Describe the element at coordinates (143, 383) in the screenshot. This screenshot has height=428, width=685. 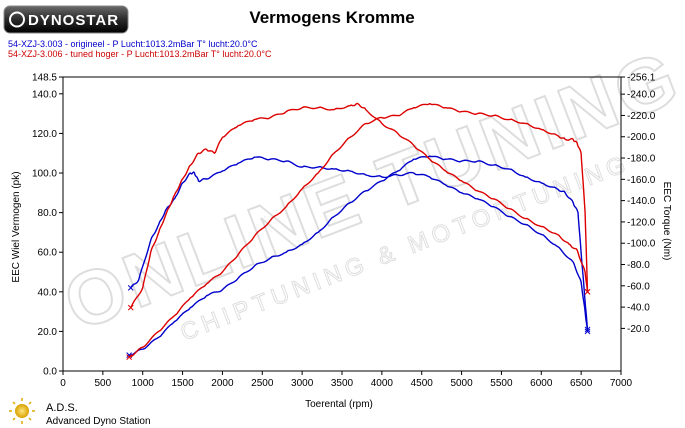
I see `x-tick-label: 1000` at that location.